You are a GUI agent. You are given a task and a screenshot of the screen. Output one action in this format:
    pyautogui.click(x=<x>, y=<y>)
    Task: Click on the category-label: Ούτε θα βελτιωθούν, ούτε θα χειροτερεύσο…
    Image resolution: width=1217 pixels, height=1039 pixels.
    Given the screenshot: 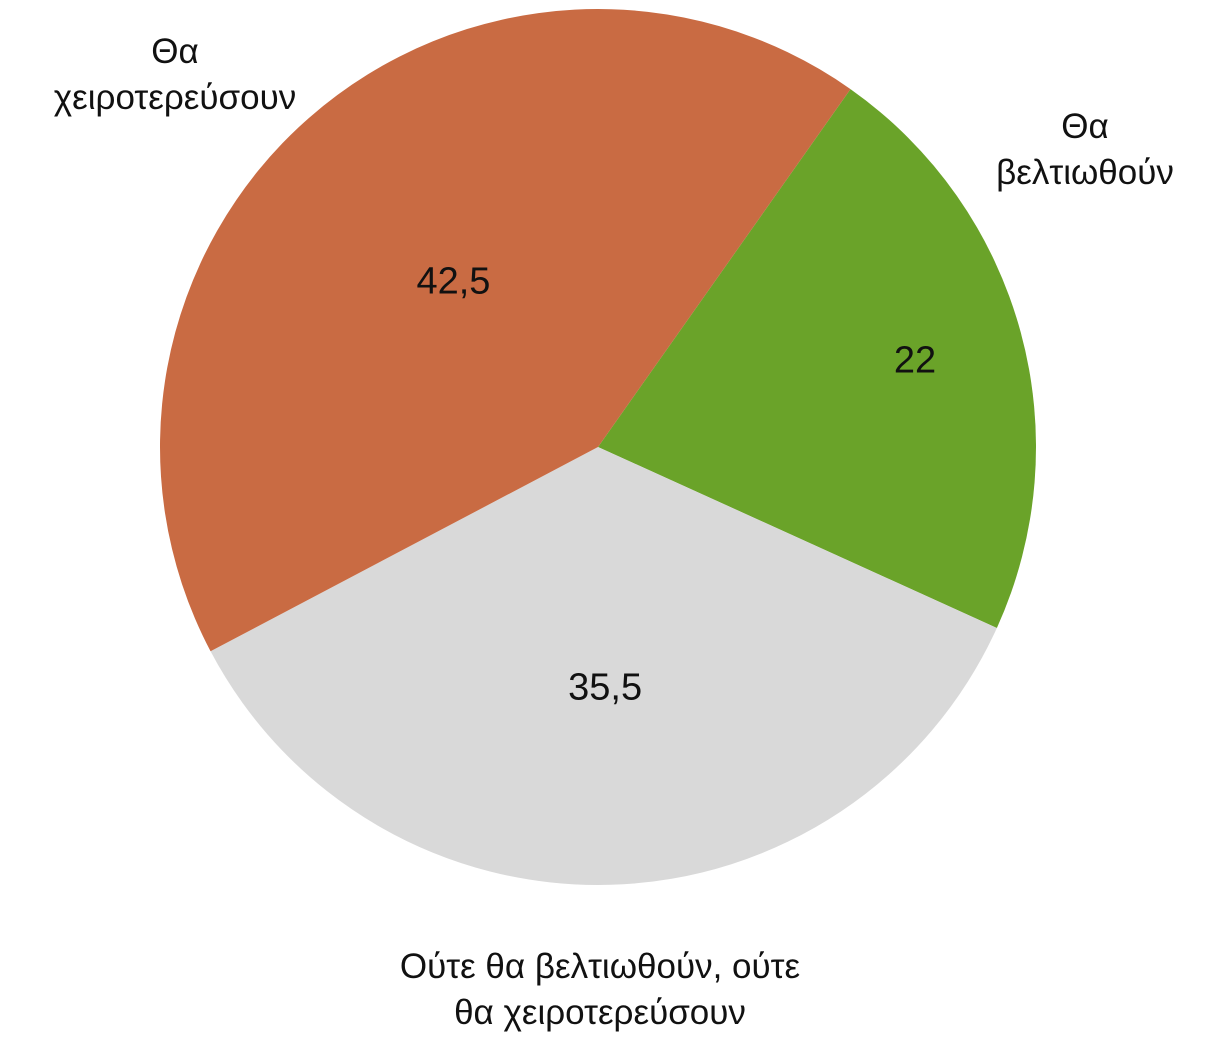 What is the action you would take?
    pyautogui.click(x=600, y=989)
    